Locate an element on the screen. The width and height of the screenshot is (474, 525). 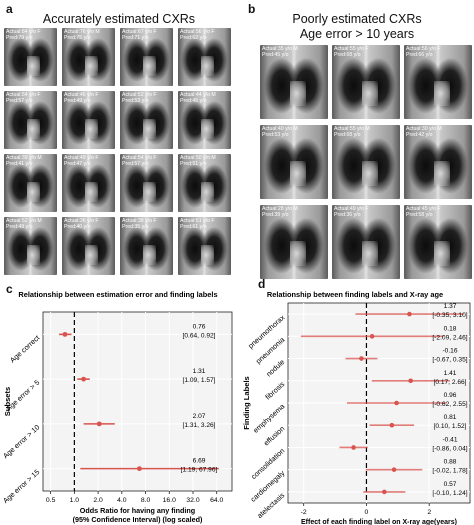
cxr-image: Actual:44 y/o M Pred:45 y/o is located at coordinates (204, 120).